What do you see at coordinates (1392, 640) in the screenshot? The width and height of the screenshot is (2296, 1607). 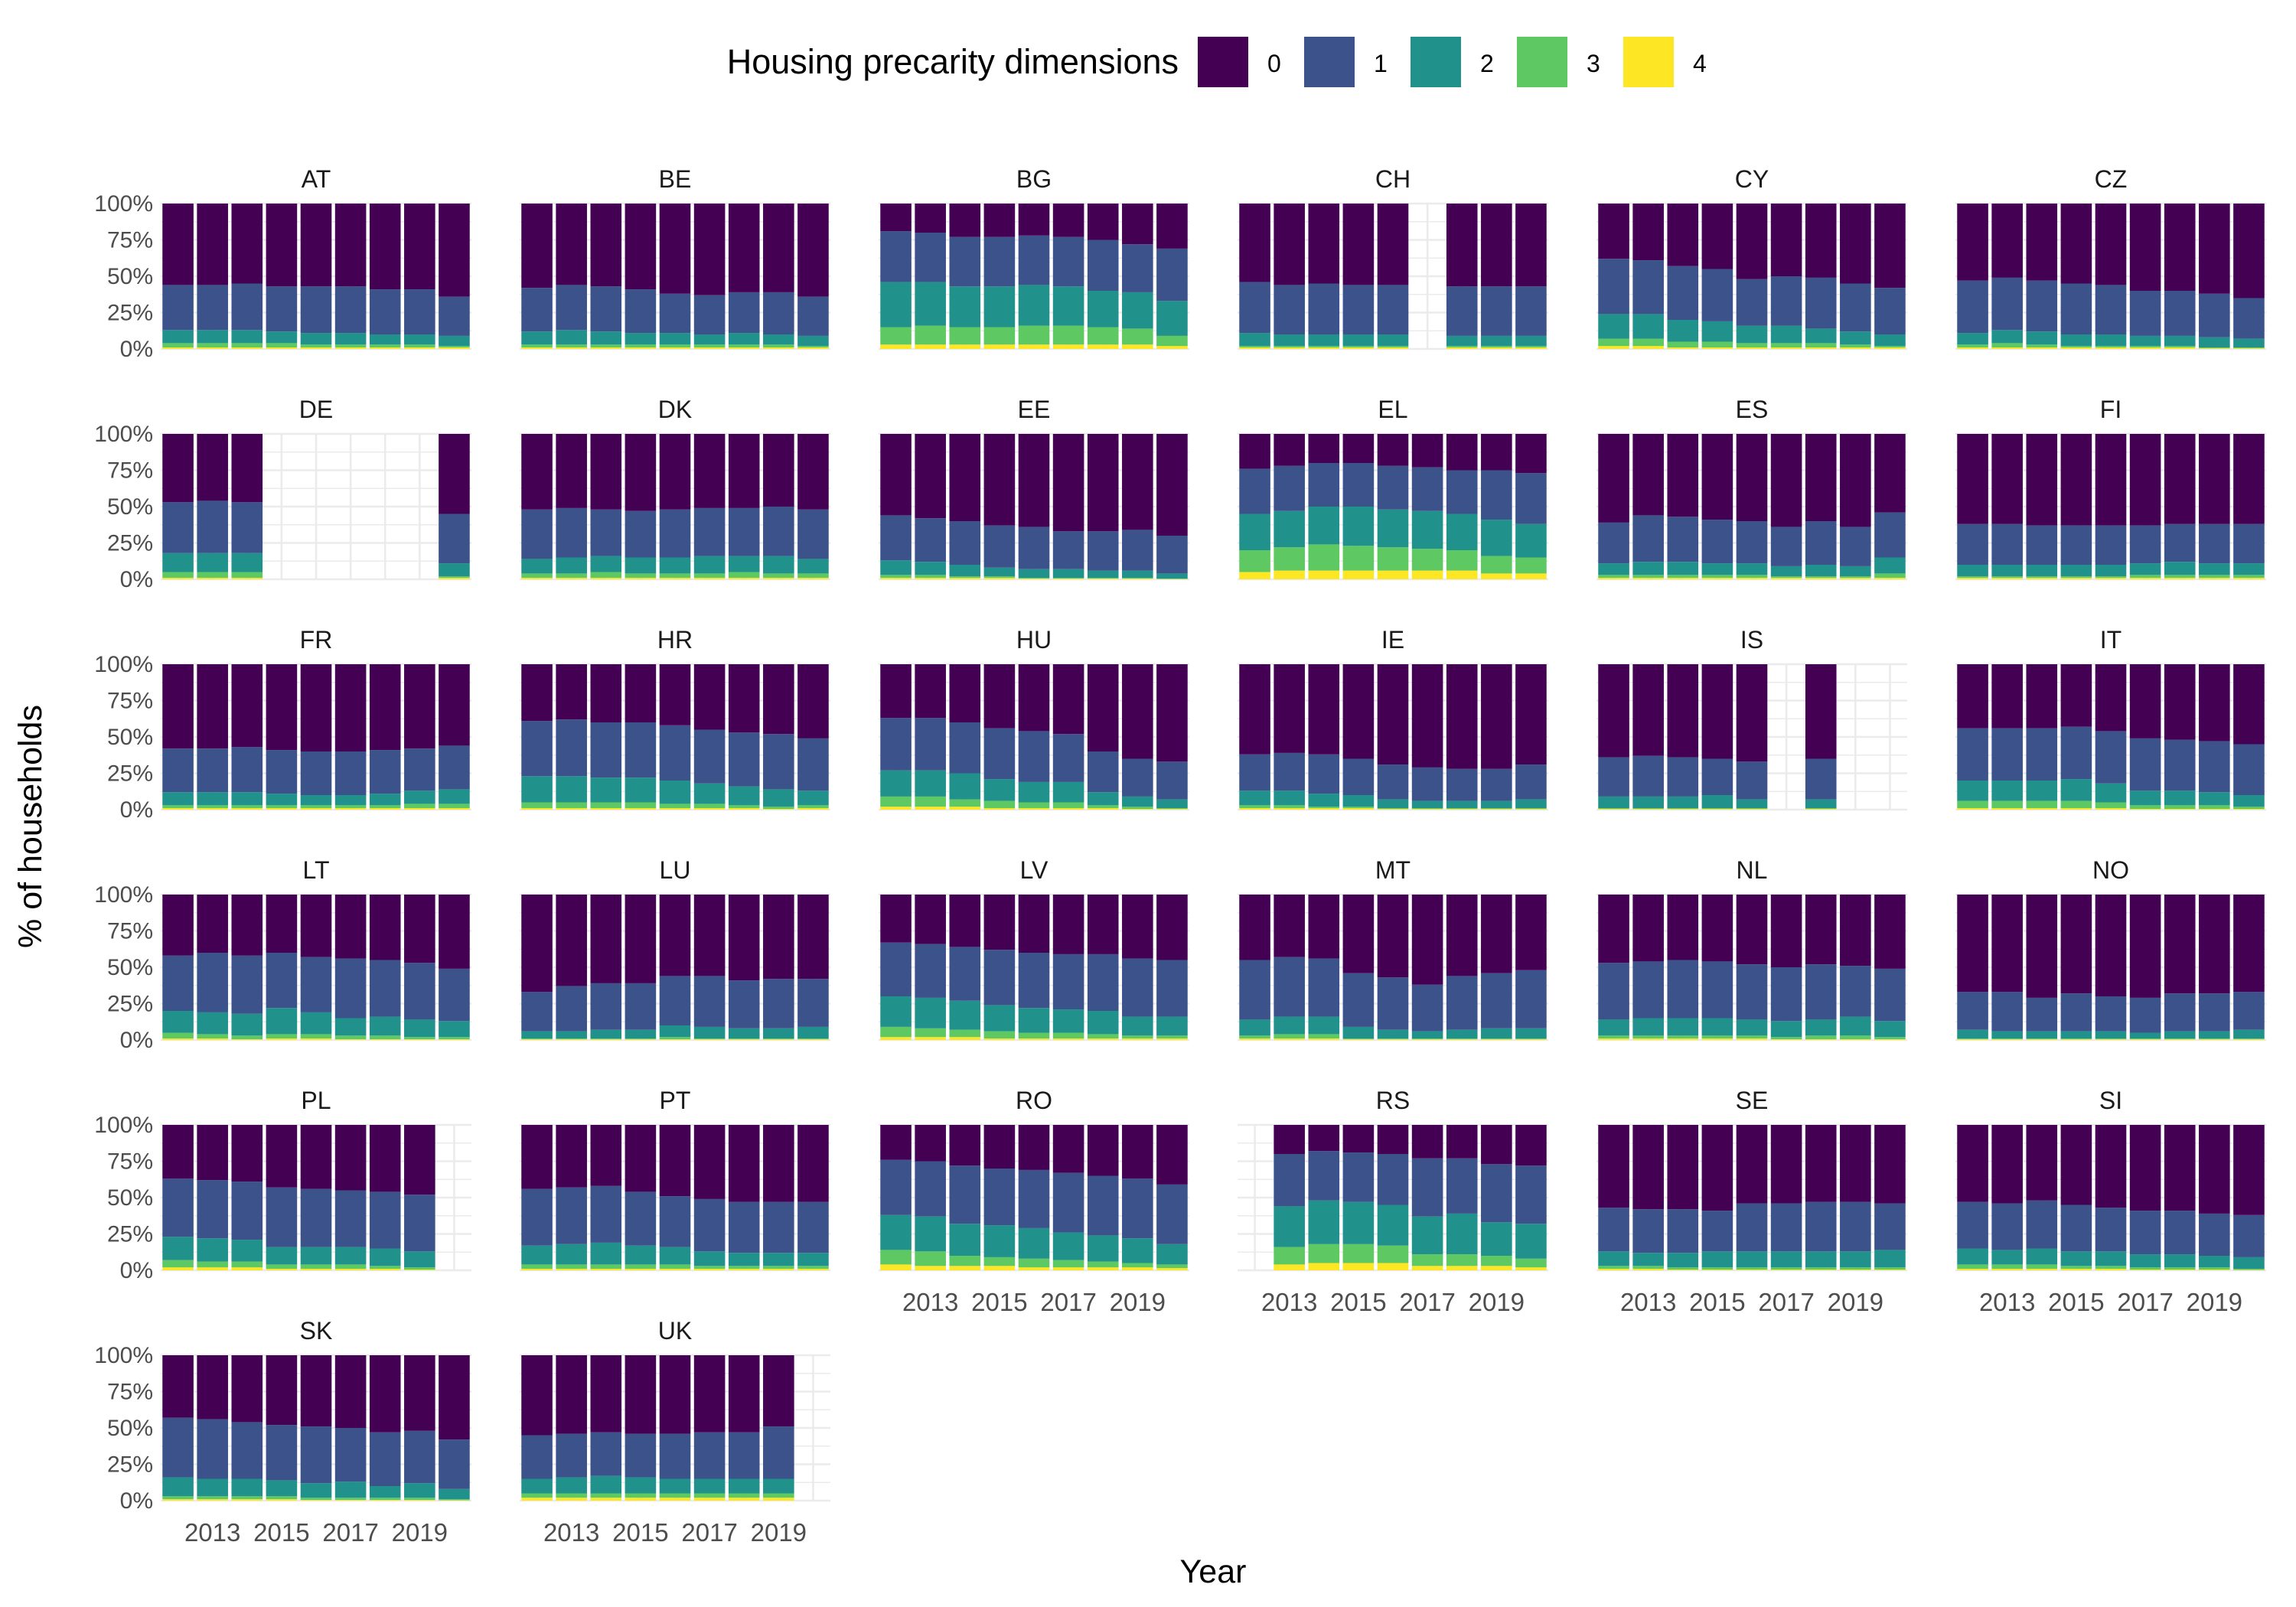 I see `facet-title: IE` at bounding box center [1392, 640].